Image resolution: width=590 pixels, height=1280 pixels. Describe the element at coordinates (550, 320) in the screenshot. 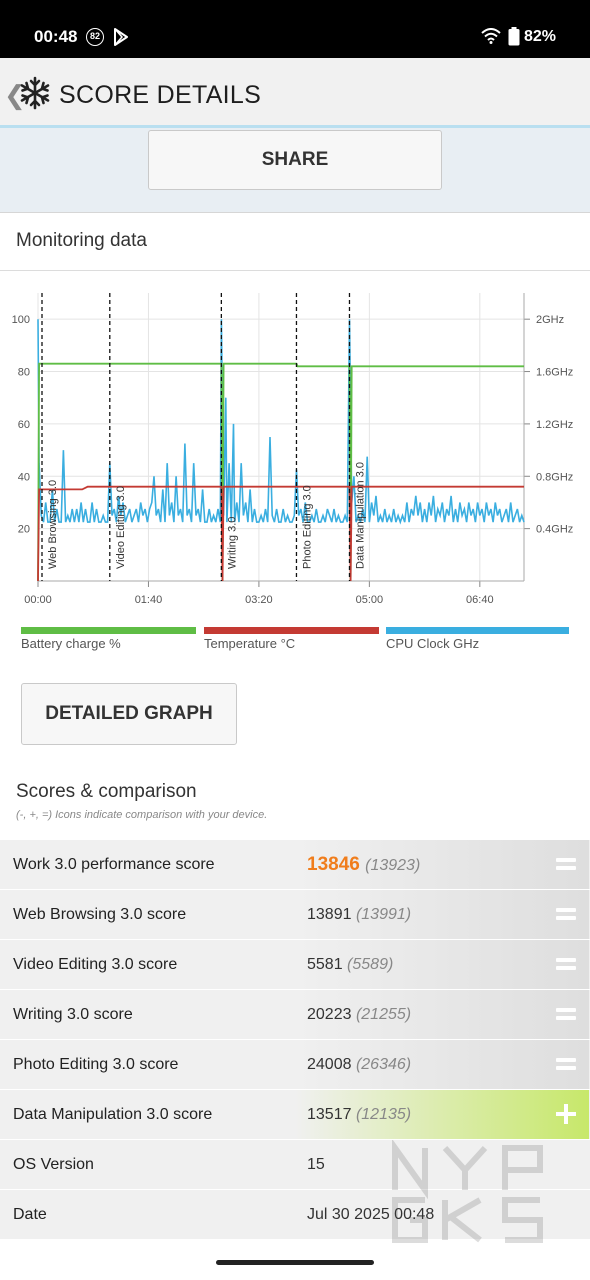

I see `y2-tick-label: 2GHz` at that location.